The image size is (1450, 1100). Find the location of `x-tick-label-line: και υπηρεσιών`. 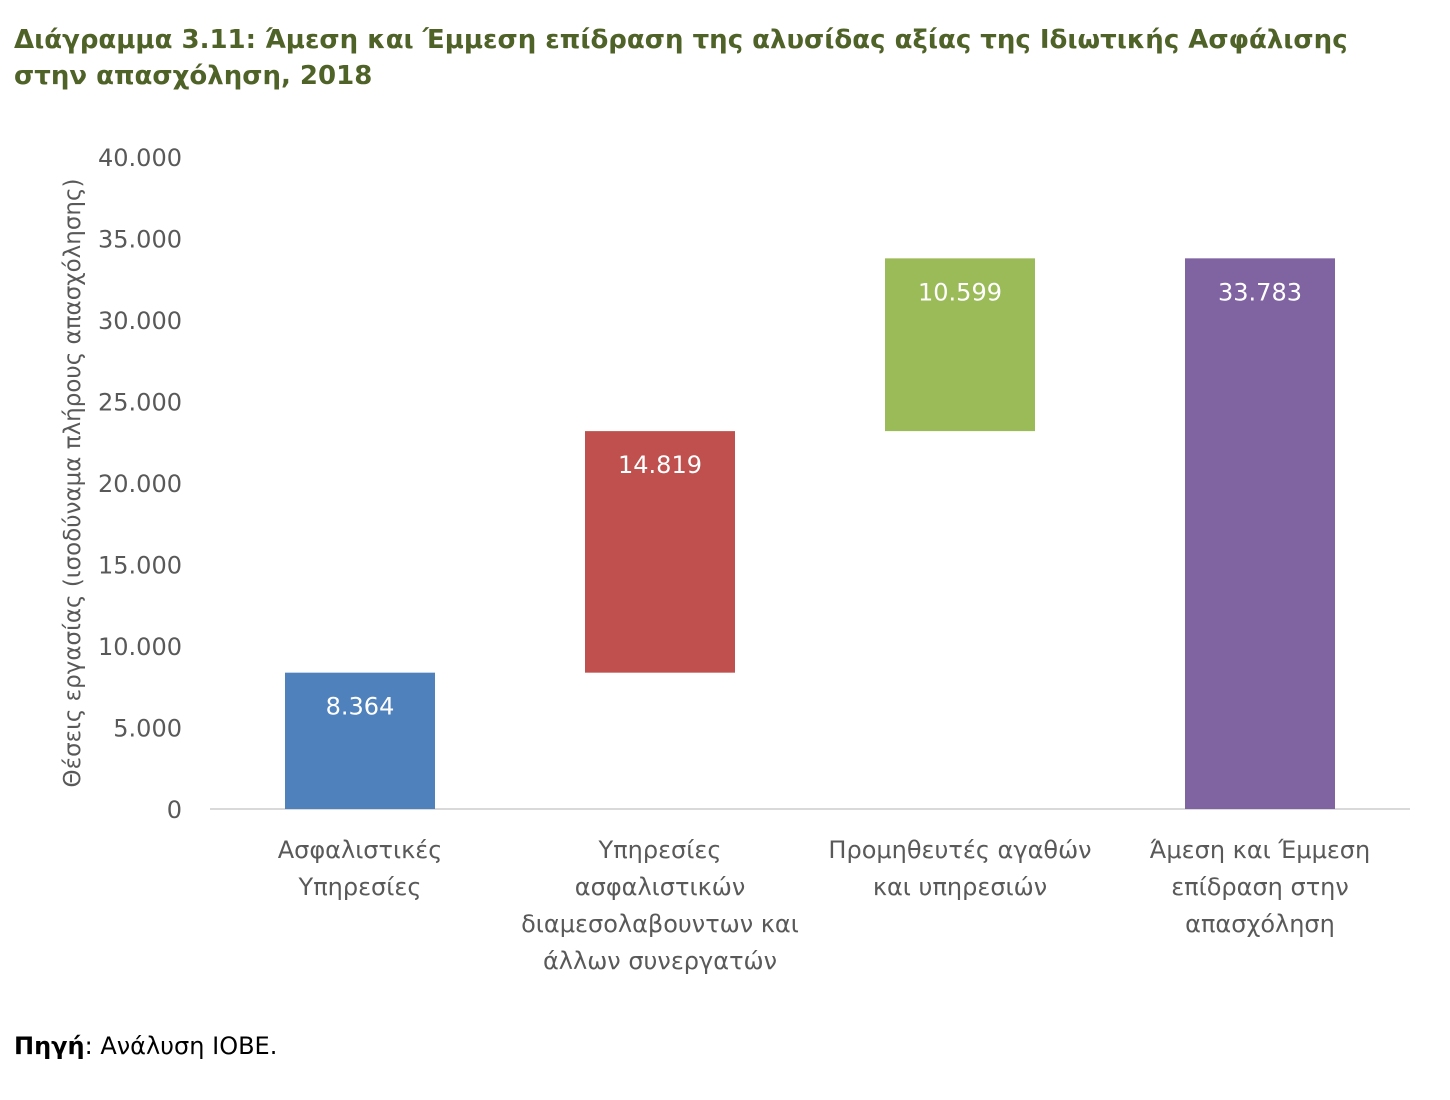

x-tick-label-line: και υπηρεσιών is located at coordinates (960, 887).